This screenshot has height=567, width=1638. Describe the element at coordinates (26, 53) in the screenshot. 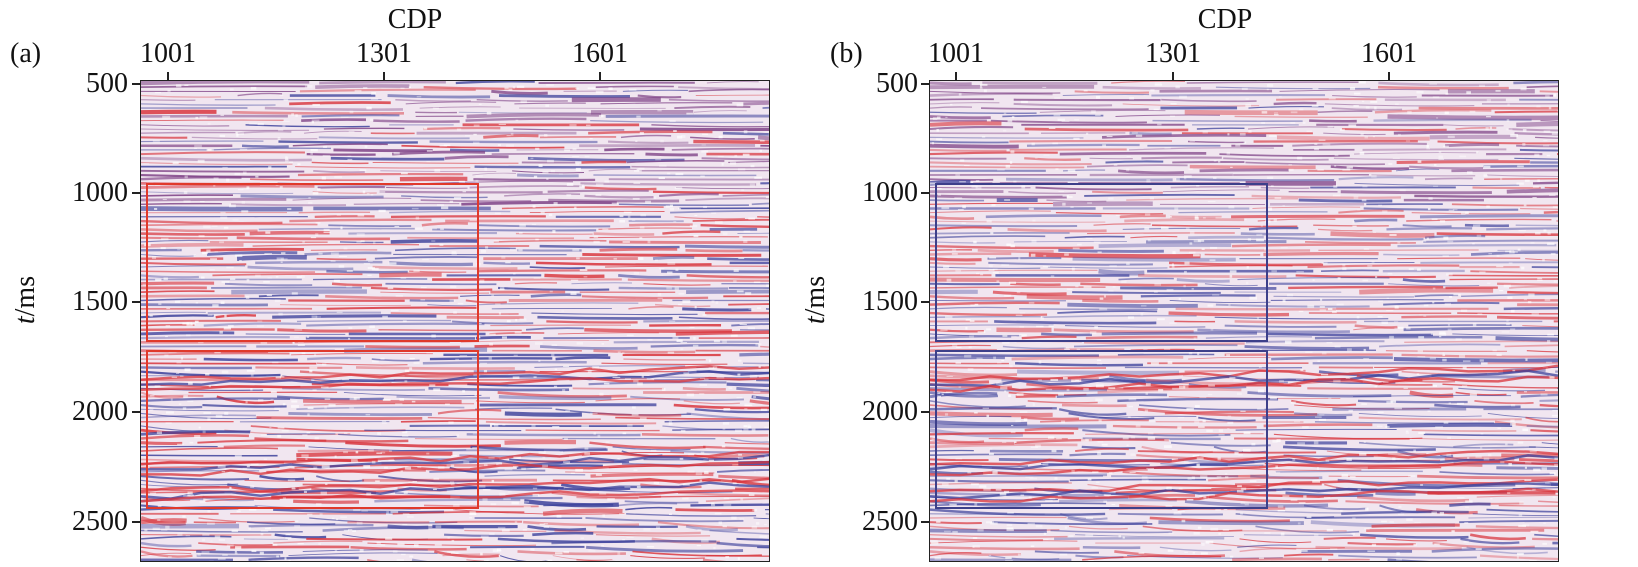

I see `panel-label: (a)` at that location.